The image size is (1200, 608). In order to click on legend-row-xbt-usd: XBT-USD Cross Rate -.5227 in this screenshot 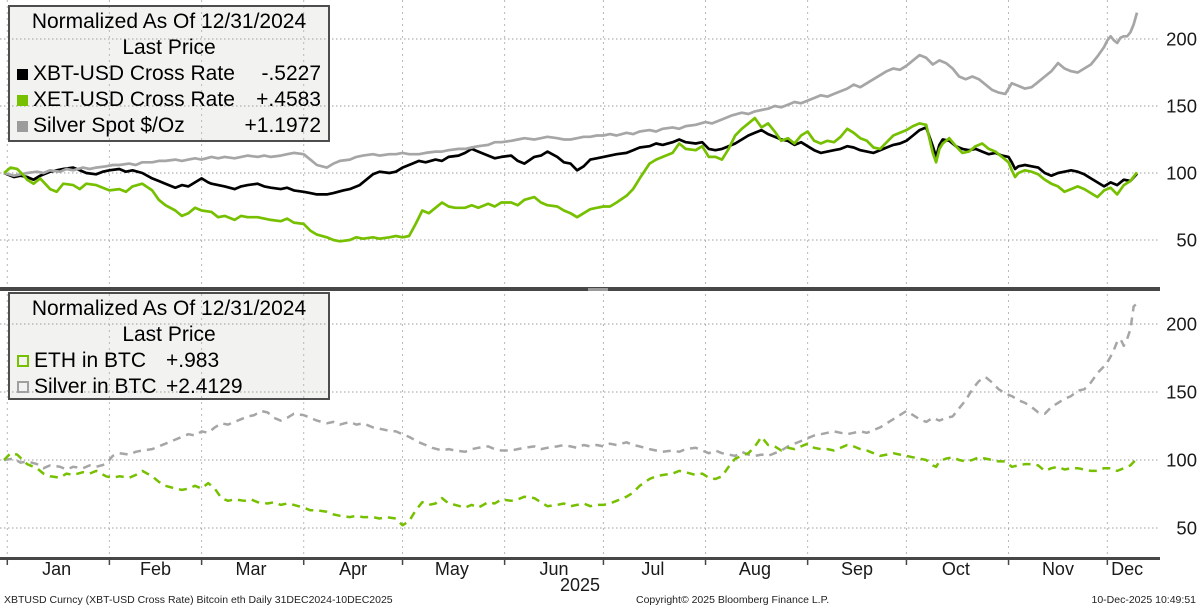, I will do `click(169, 74)`.